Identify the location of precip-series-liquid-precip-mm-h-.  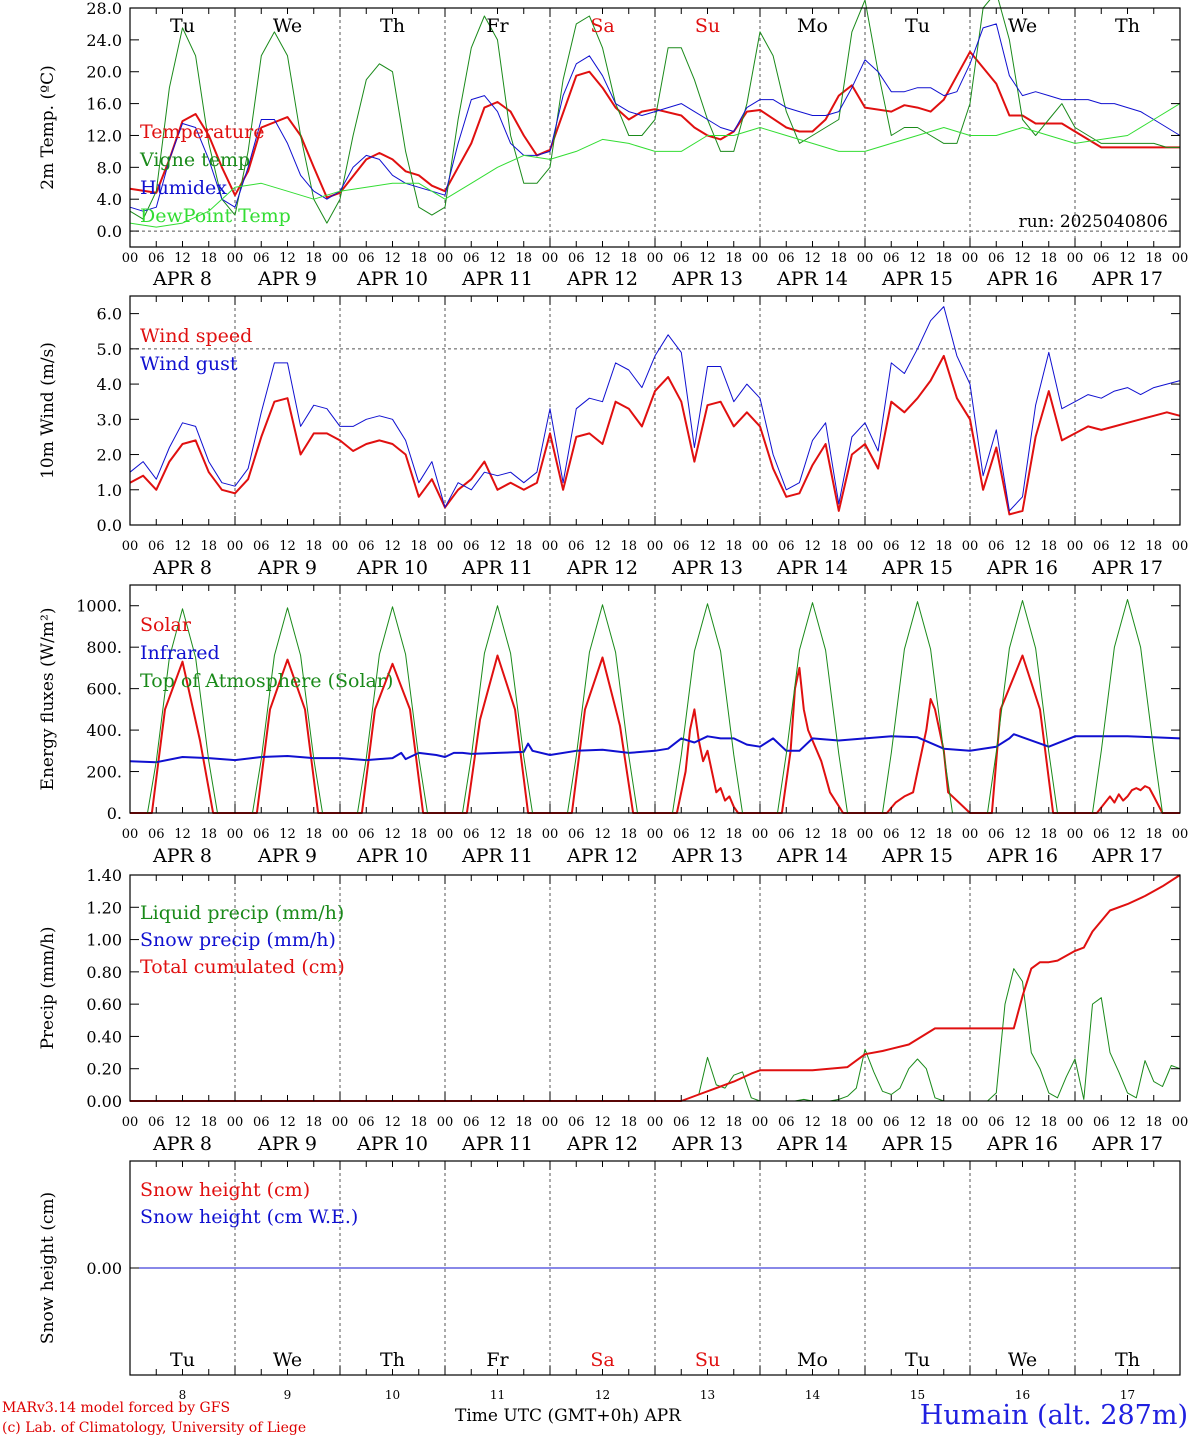
(655, 1035).